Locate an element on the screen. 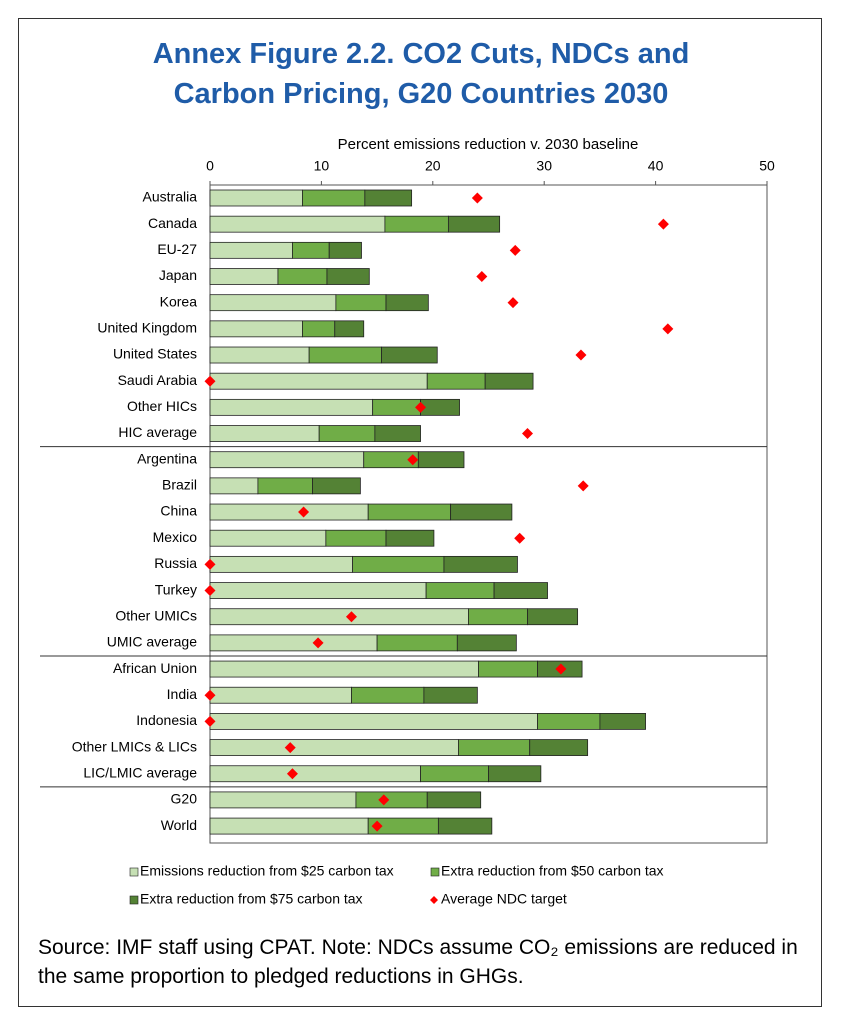 The width and height of the screenshot is (842, 1026). x-tick-label: 10 is located at coordinates (322, 166).